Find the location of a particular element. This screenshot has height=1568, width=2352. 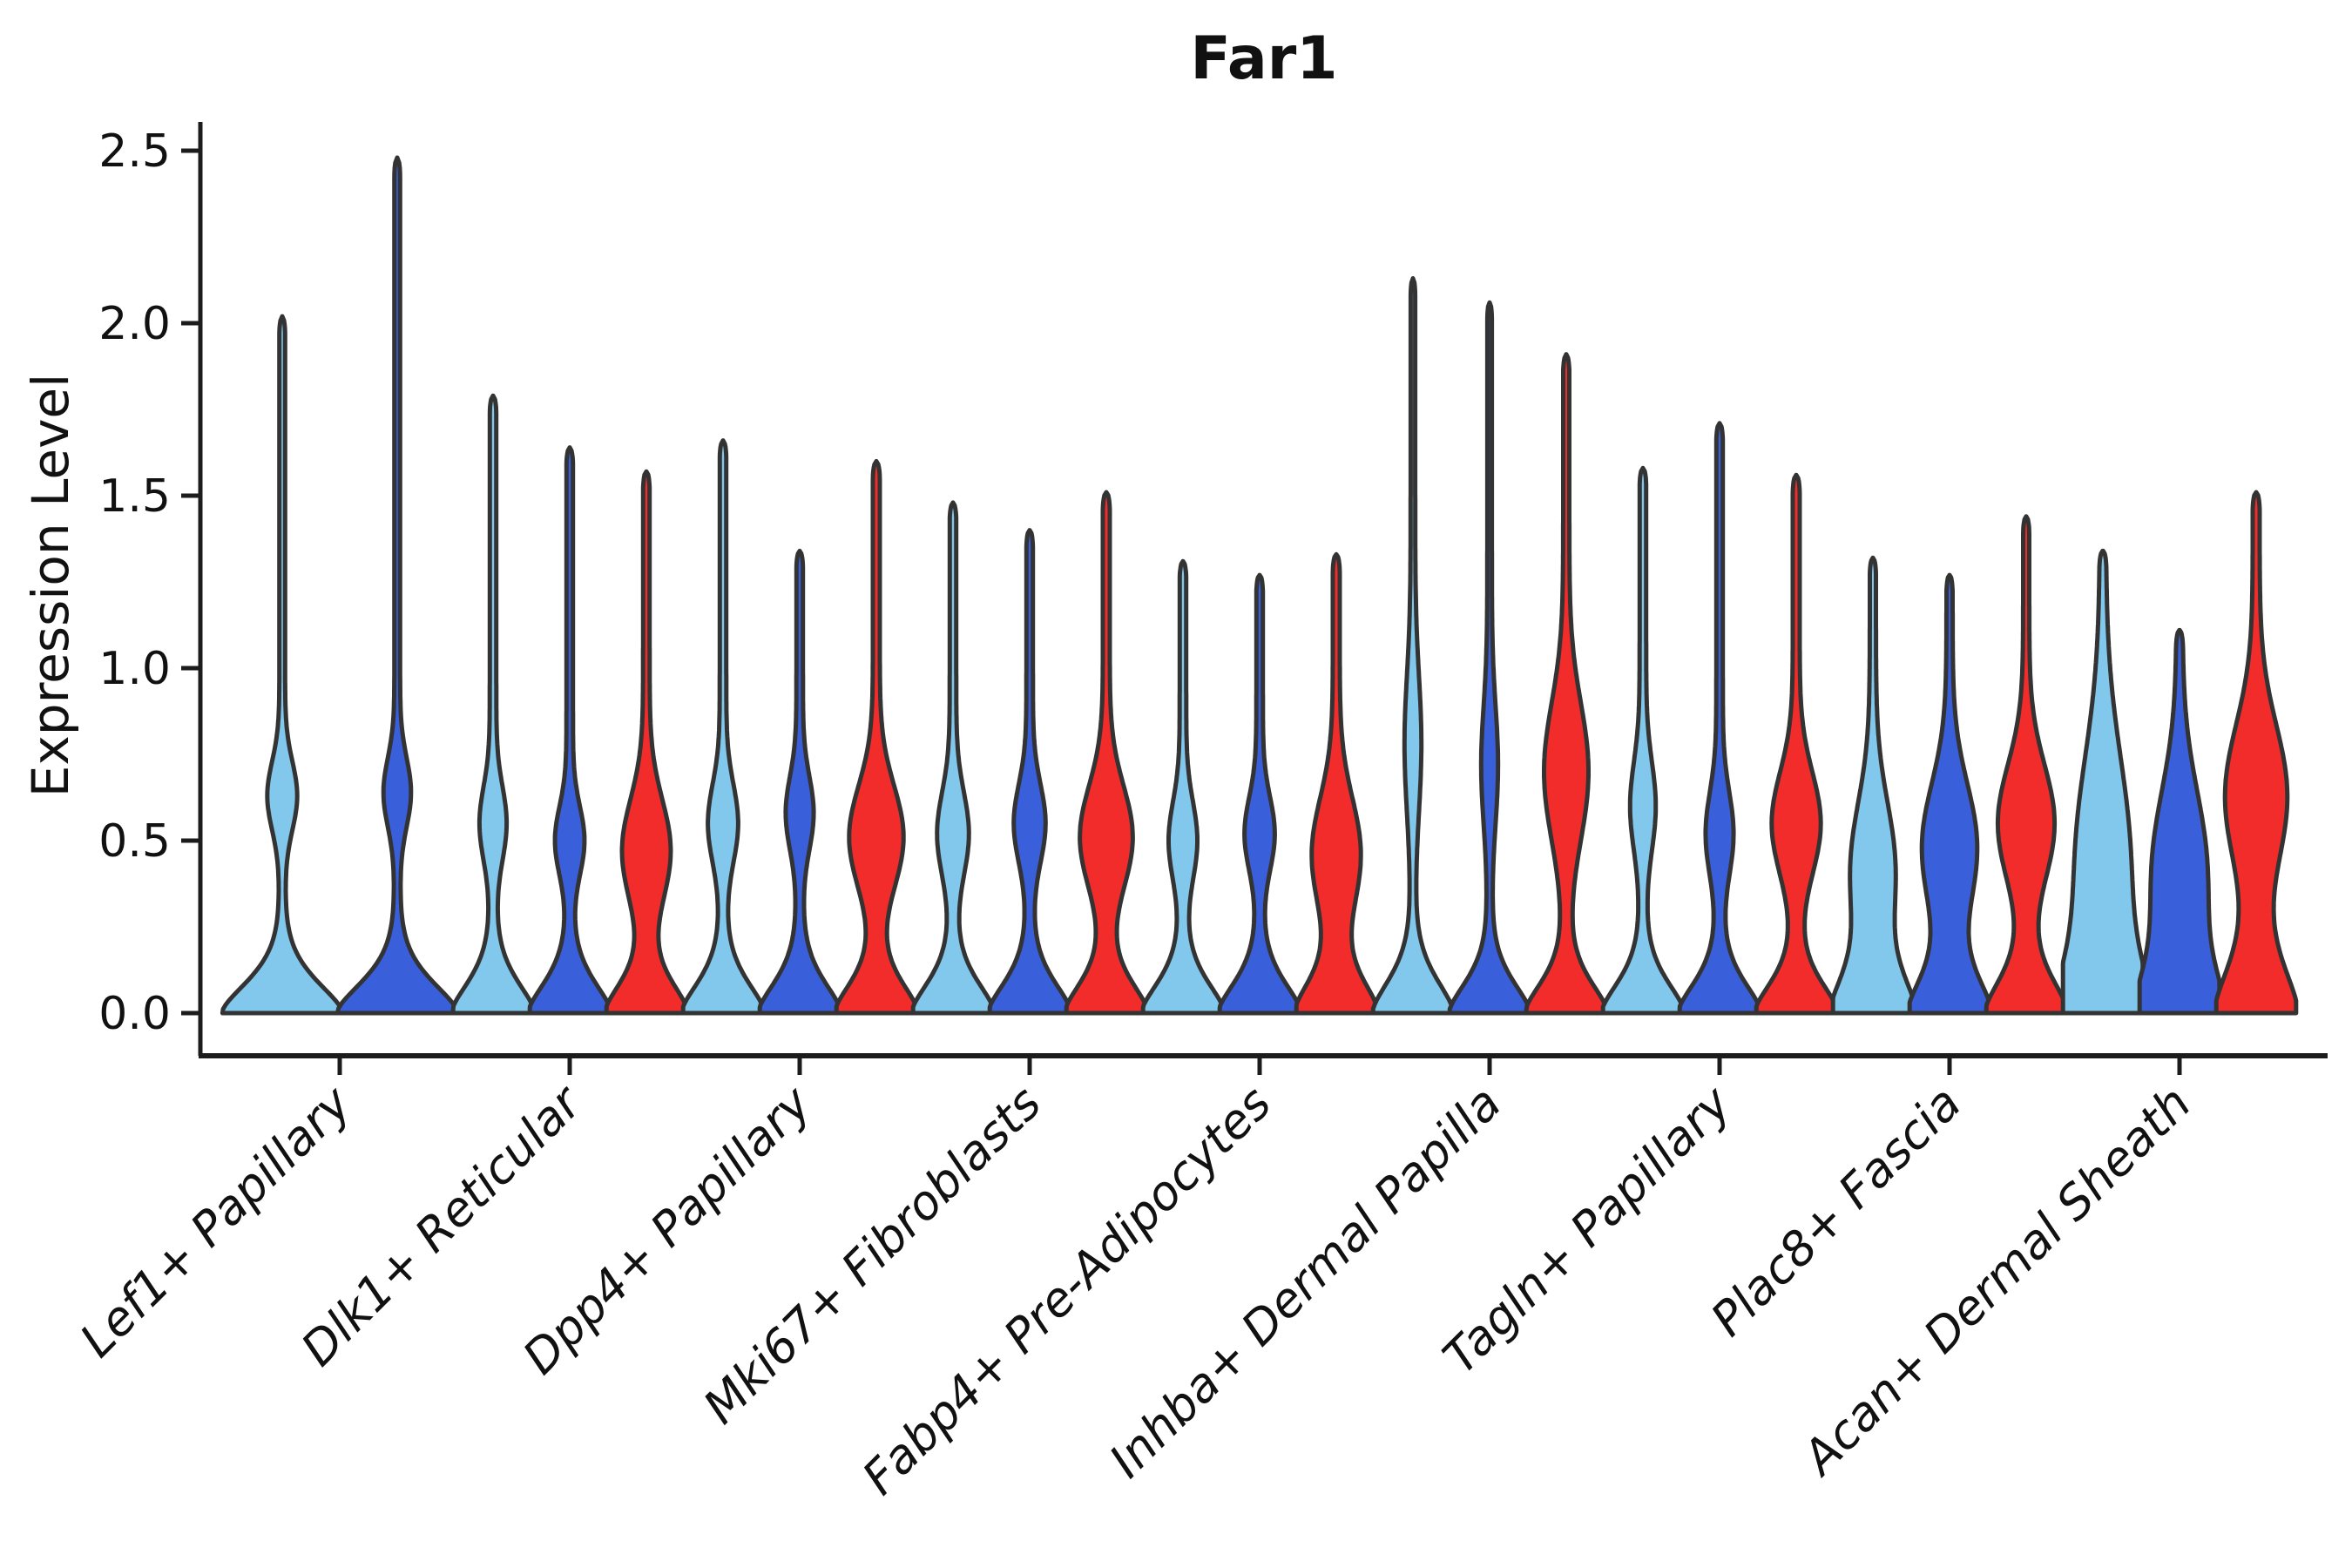

violin-3-red is located at coordinates (876, 737).